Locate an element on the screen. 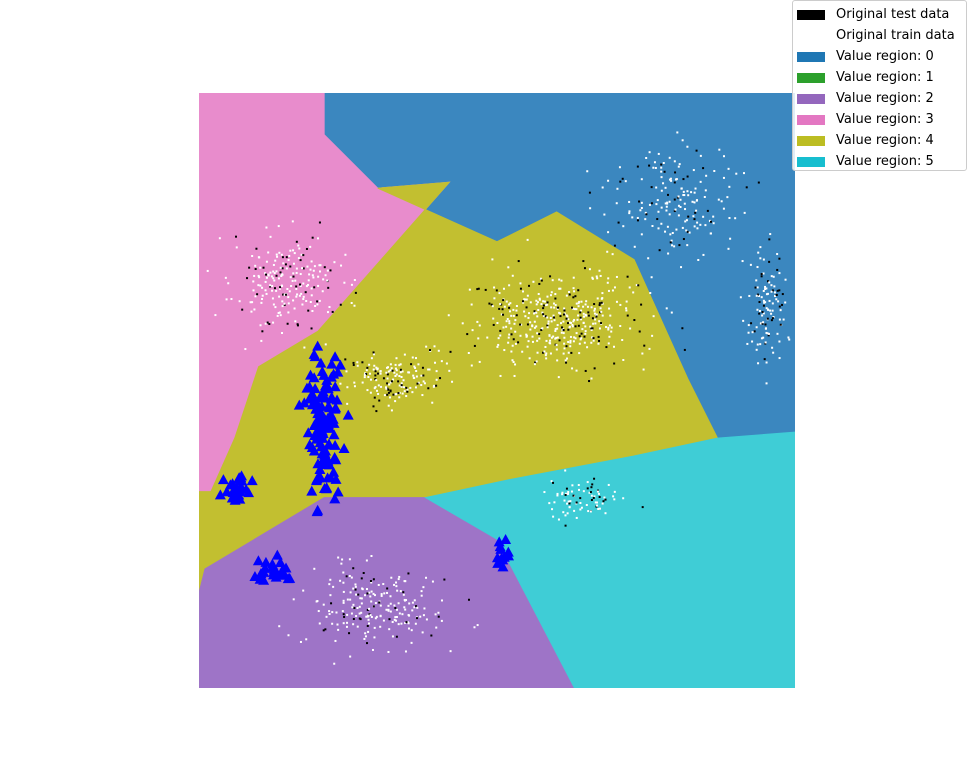  legend-item-test-data: Original test data is located at coordinates (879, 14).